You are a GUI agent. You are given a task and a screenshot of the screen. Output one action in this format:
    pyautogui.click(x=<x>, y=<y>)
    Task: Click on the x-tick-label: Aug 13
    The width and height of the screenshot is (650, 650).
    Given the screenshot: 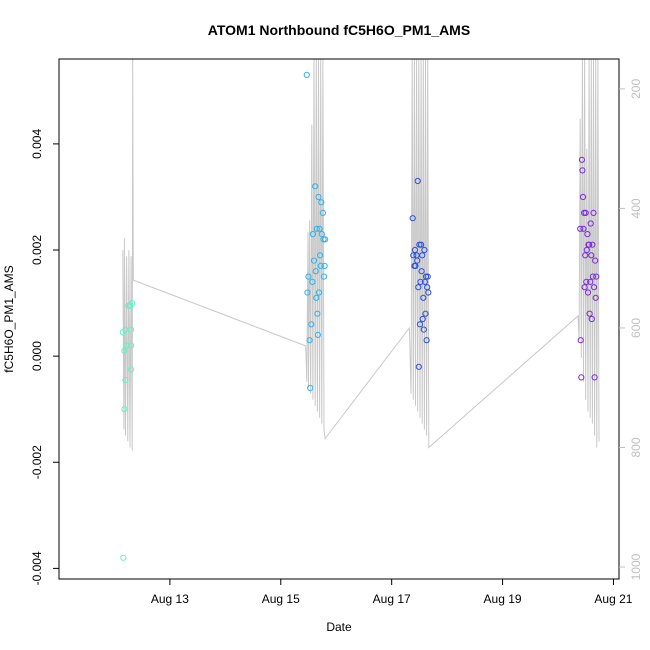 What is the action you would take?
    pyautogui.click(x=170, y=599)
    